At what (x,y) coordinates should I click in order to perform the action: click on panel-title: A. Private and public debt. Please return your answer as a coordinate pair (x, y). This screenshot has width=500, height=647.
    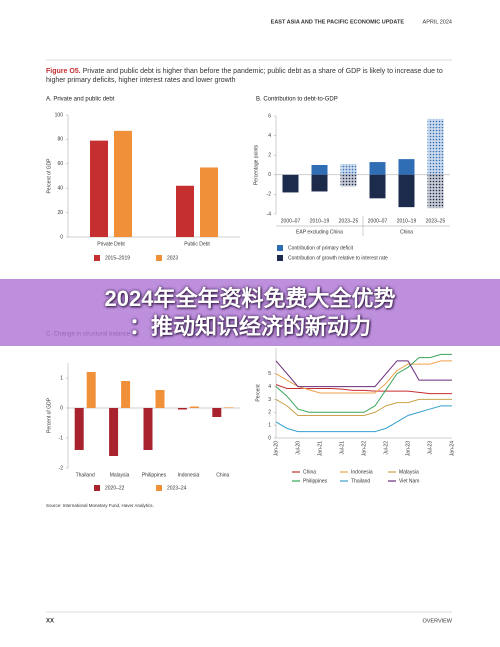
    Looking at the image, I should click on (80, 100).